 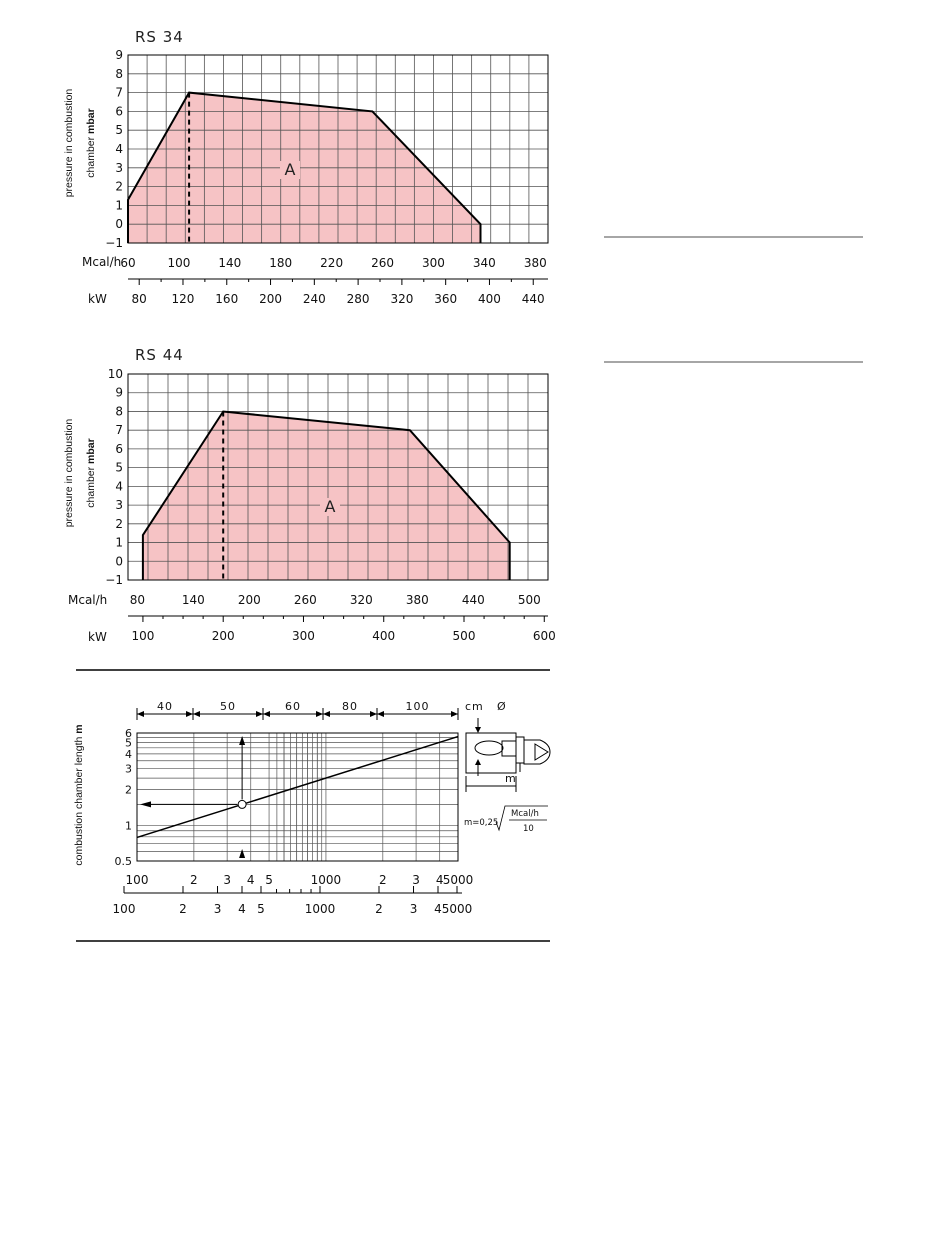 I want to click on diameter-scale: 40 50 60 80 100, so click(x=297, y=710).